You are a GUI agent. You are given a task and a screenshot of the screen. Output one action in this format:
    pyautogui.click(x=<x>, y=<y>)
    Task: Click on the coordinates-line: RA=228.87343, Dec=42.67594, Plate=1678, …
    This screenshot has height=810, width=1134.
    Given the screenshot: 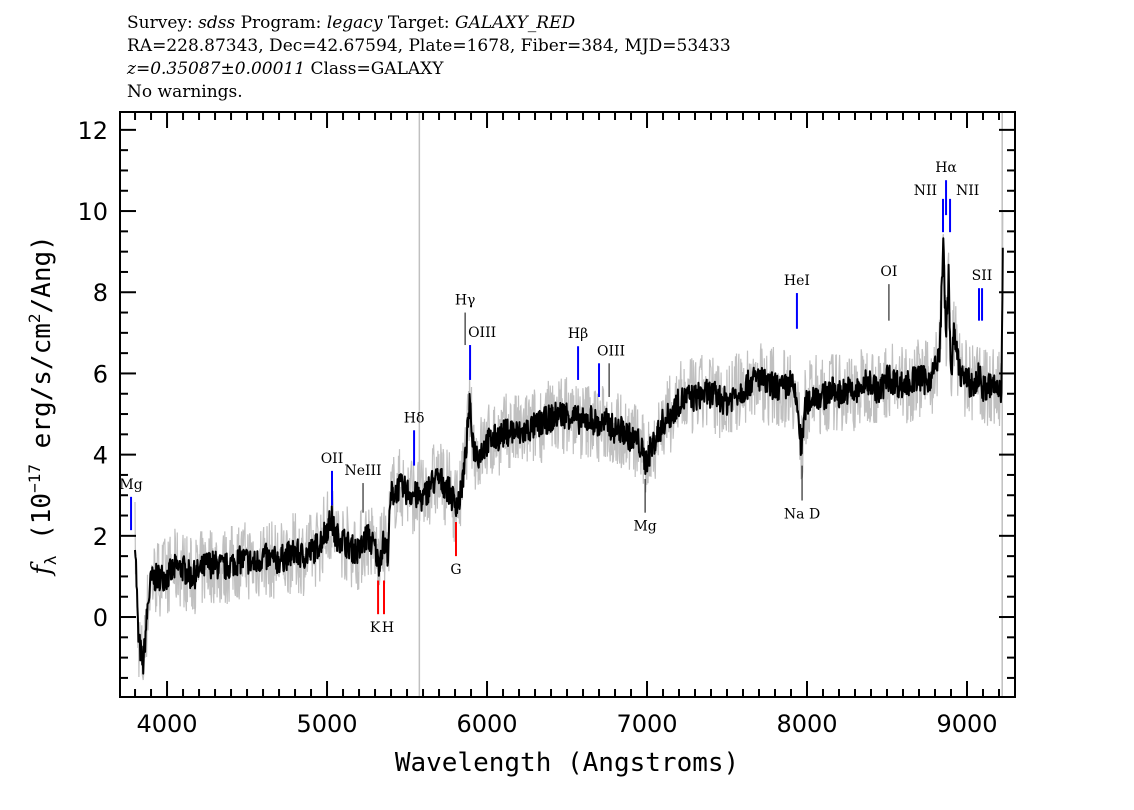 What is the action you would take?
    pyautogui.click(x=429, y=46)
    